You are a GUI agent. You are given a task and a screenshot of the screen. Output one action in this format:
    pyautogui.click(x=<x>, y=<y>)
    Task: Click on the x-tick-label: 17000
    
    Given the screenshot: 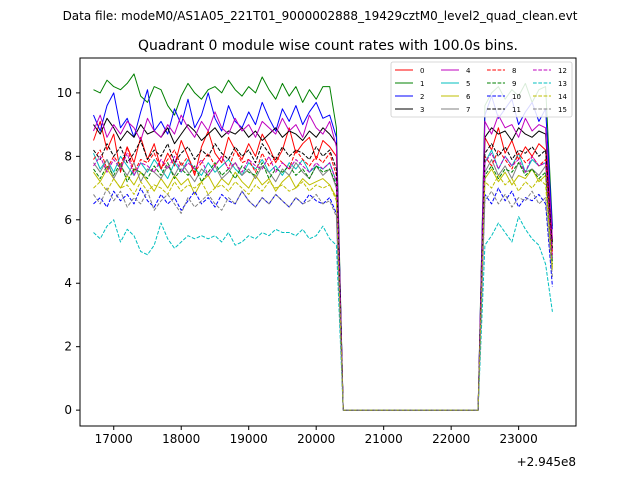 What is the action you would take?
    pyautogui.click(x=114, y=439)
    